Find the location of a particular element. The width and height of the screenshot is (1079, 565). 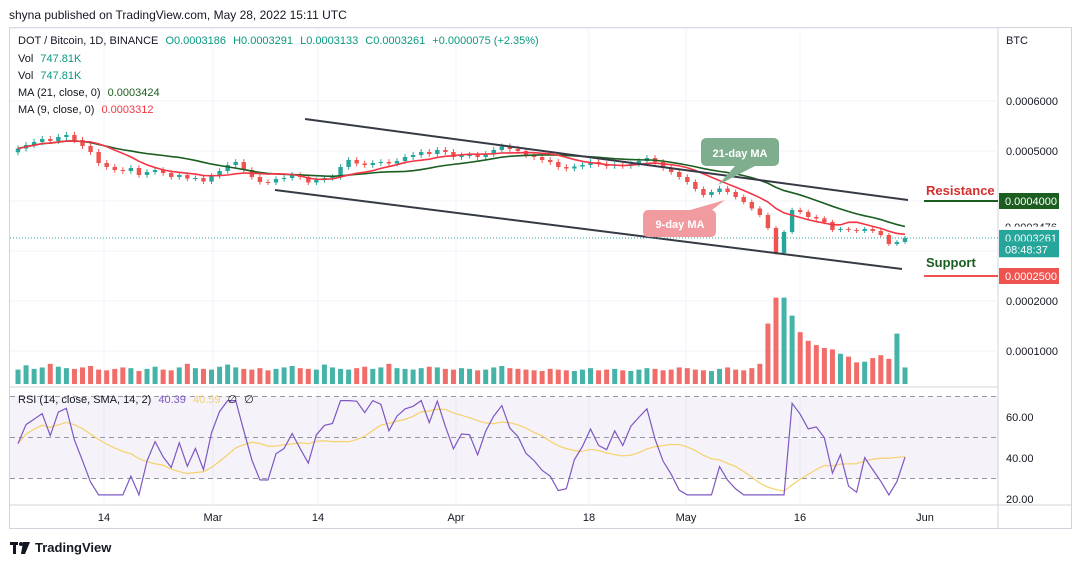

footer-brand: TradingView is located at coordinates (60, 547).